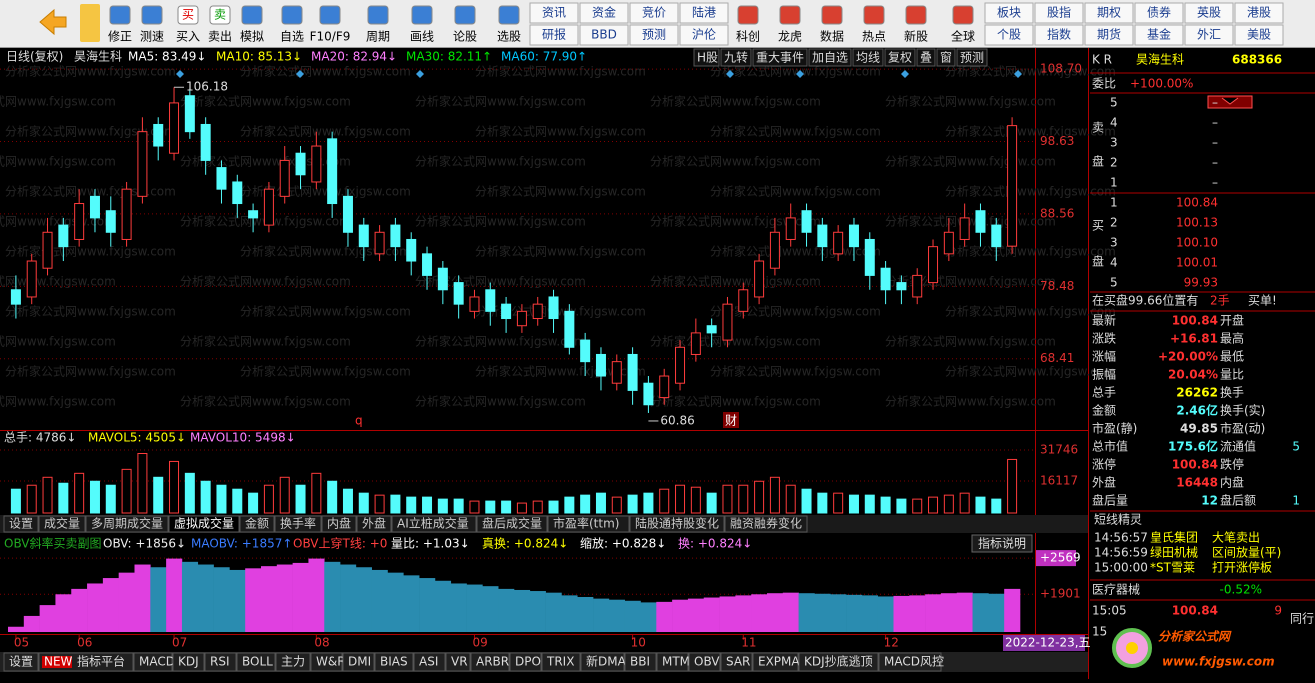 This screenshot has width=1315, height=683. Describe the element at coordinates (874, 37) in the screenshot. I see `tool-label: 热点` at that location.